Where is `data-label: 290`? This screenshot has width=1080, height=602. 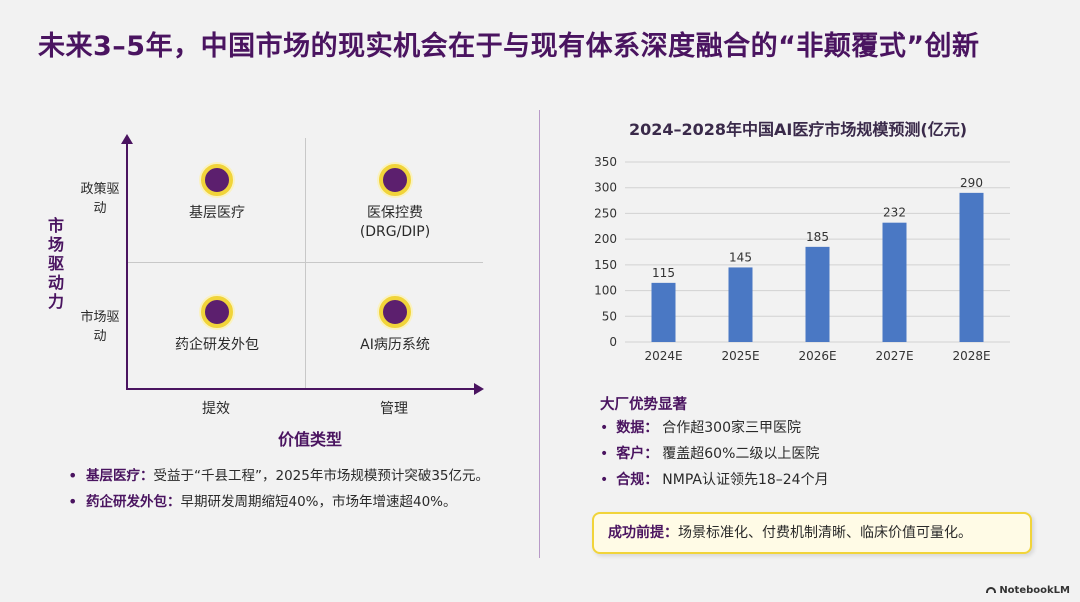 data-label: 290 is located at coordinates (971, 183).